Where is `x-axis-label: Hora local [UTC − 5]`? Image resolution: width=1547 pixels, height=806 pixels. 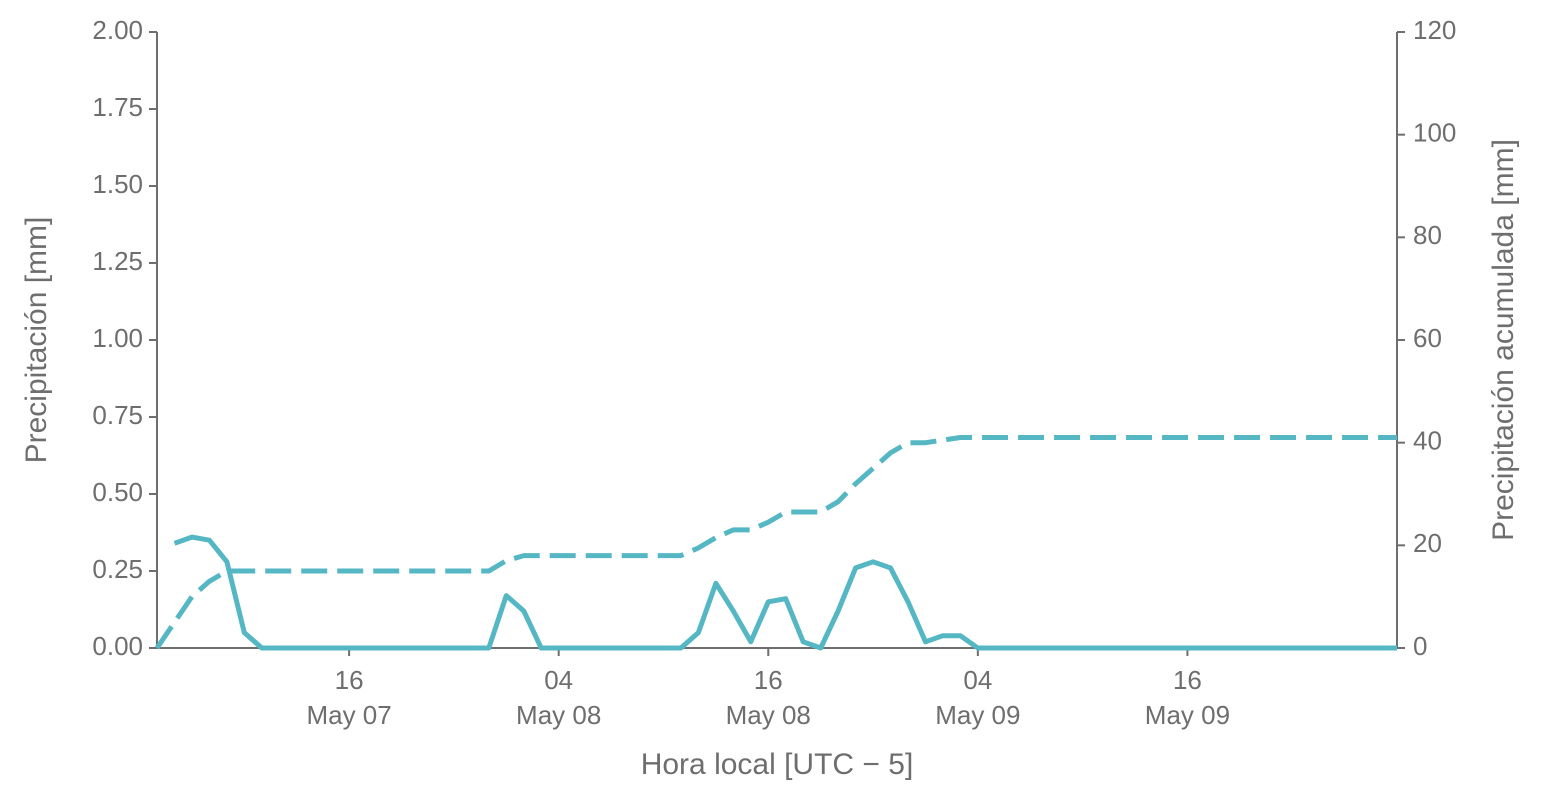
x-axis-label: Hora local [UTC − 5] is located at coordinates (777, 764).